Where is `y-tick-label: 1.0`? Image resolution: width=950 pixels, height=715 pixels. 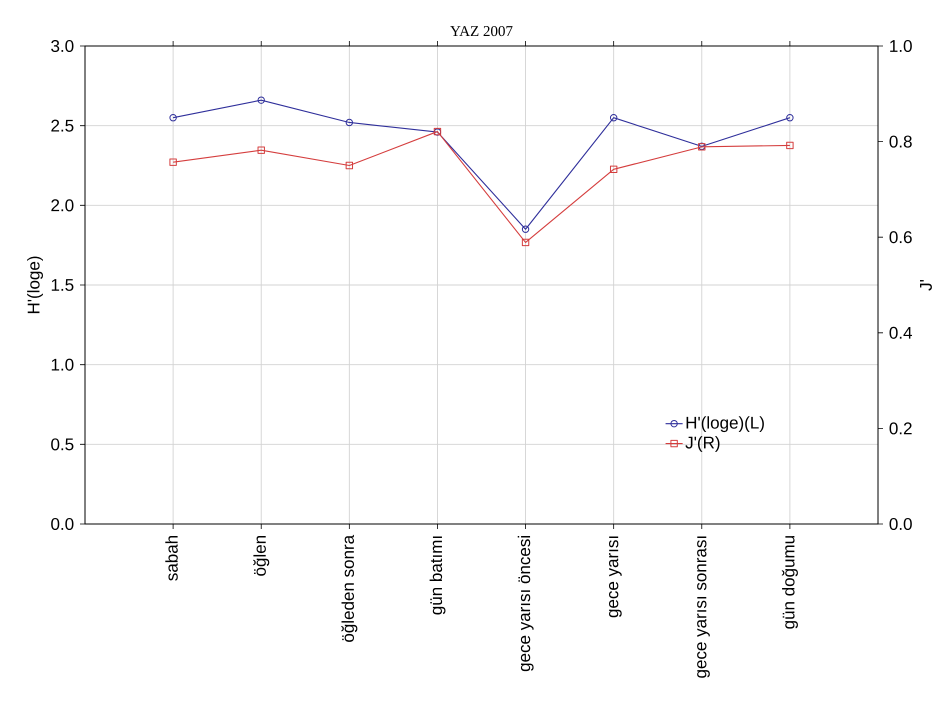 y-tick-label: 1.0 is located at coordinates (63, 364).